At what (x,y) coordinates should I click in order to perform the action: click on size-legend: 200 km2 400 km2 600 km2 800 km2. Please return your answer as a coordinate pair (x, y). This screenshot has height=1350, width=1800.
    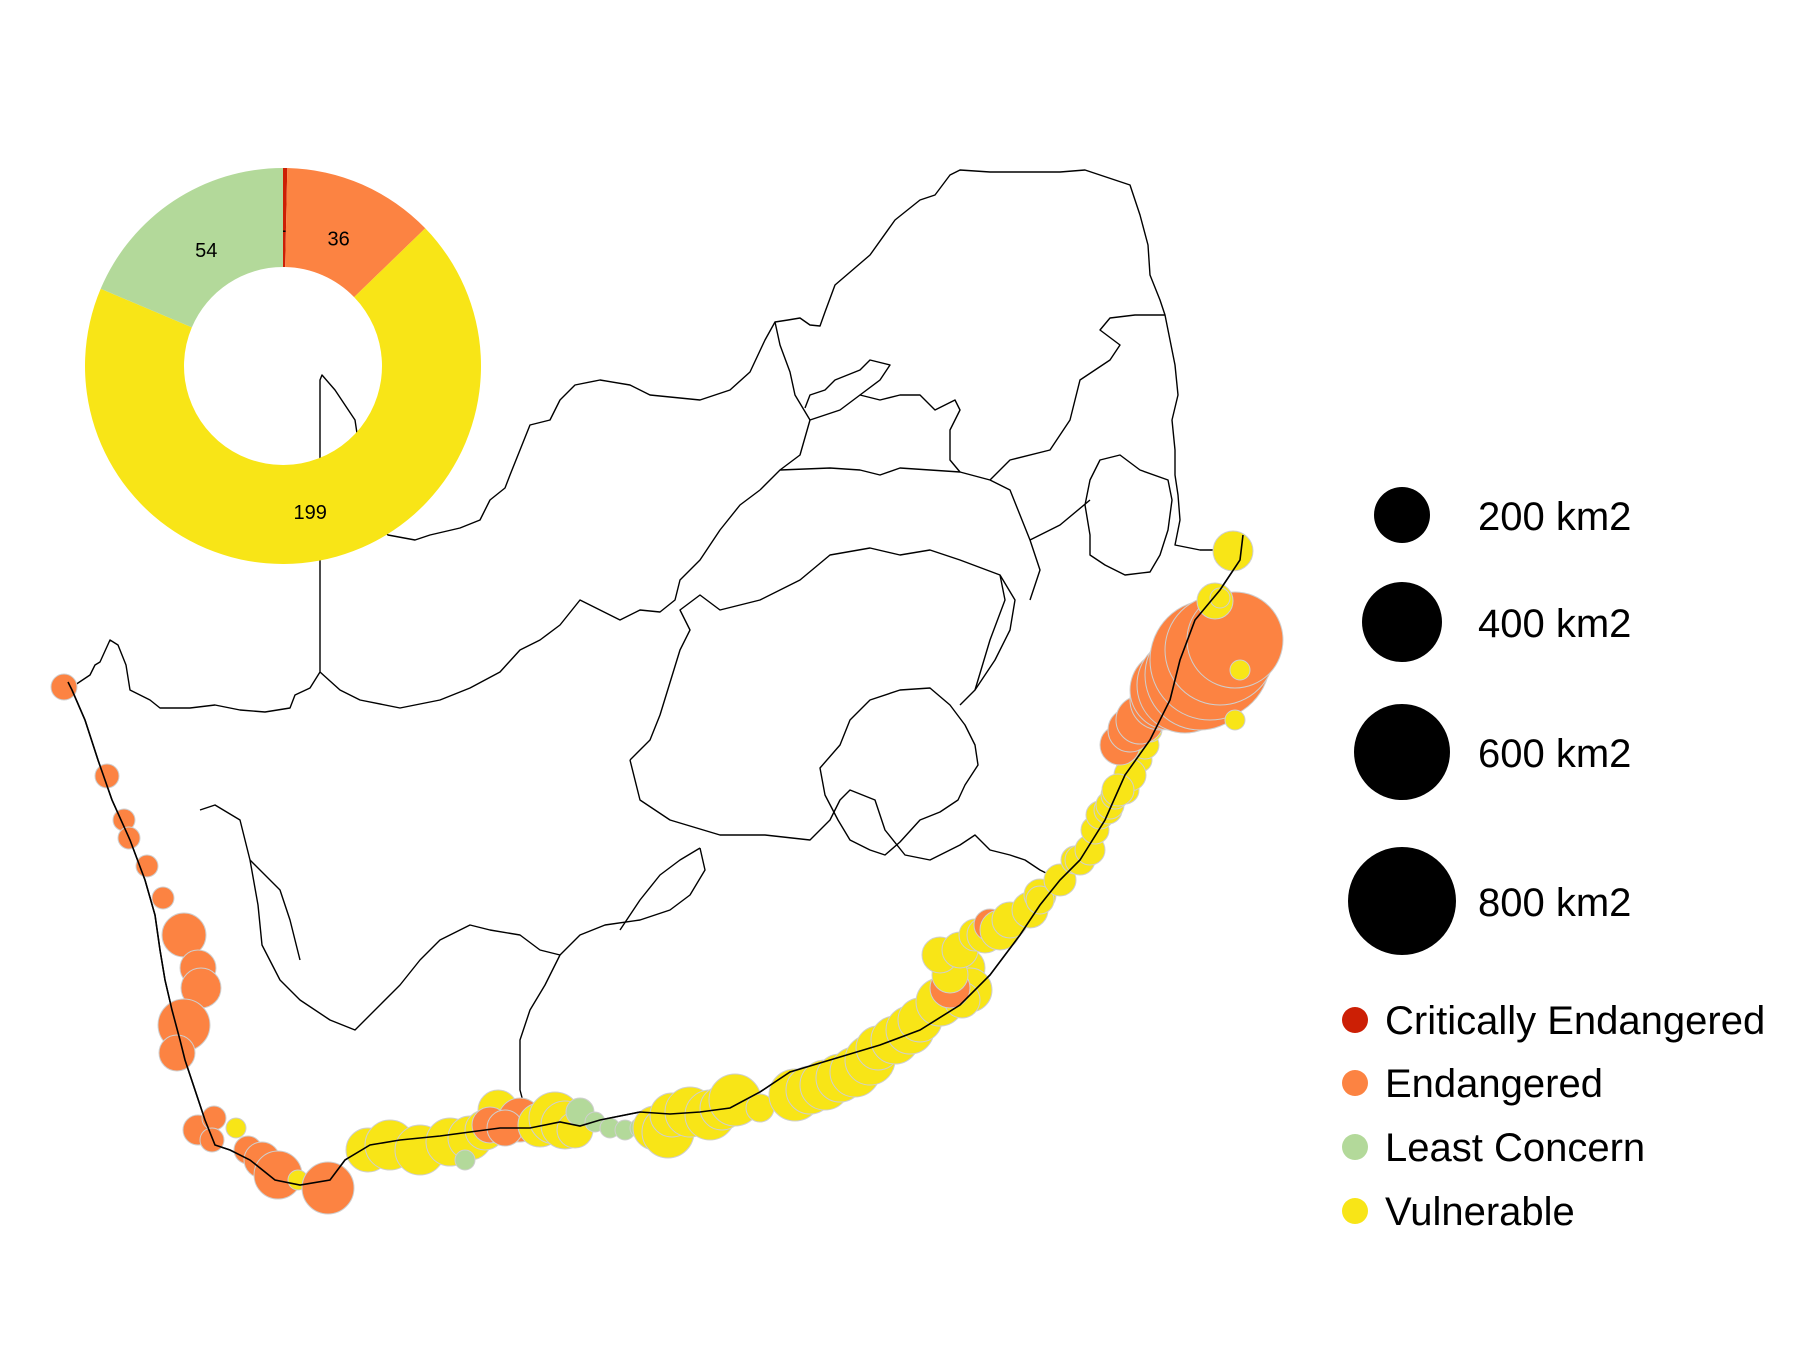
    Looking at the image, I should click on (1489, 721).